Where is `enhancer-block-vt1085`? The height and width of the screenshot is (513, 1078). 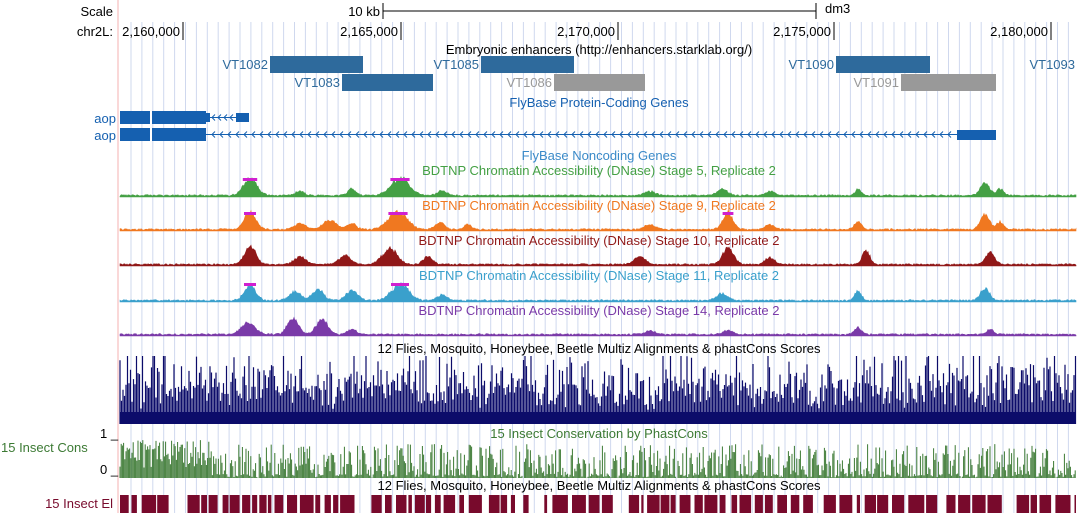 enhancer-block-vt1085 is located at coordinates (527, 64).